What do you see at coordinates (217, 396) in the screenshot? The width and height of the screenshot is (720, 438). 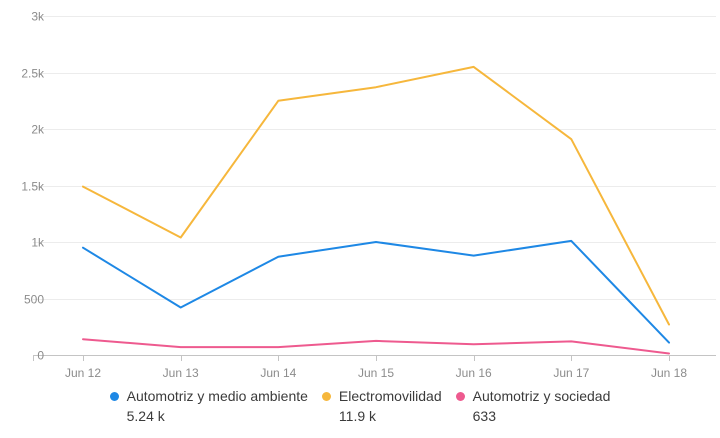 I see `legend-series-name: Automotriz y medio ambiente` at bounding box center [217, 396].